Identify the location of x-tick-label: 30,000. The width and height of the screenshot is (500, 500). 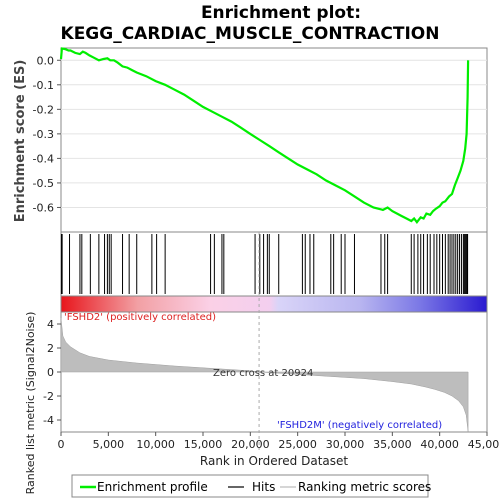
(345, 444).